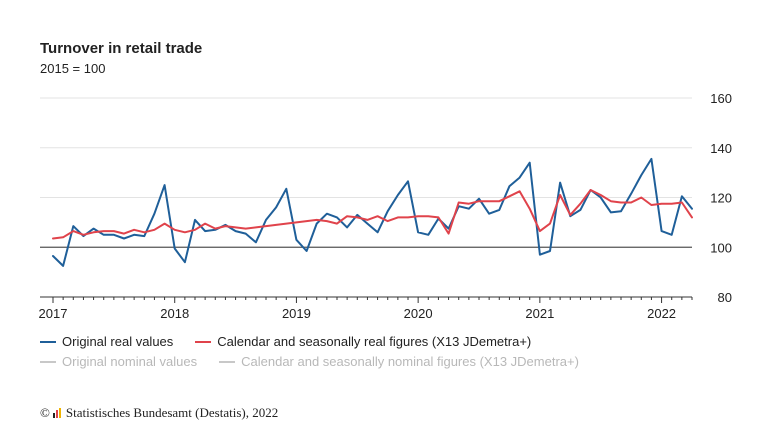  Describe the element at coordinates (721, 247) in the screenshot. I see `y-tick-label: 100` at that location.